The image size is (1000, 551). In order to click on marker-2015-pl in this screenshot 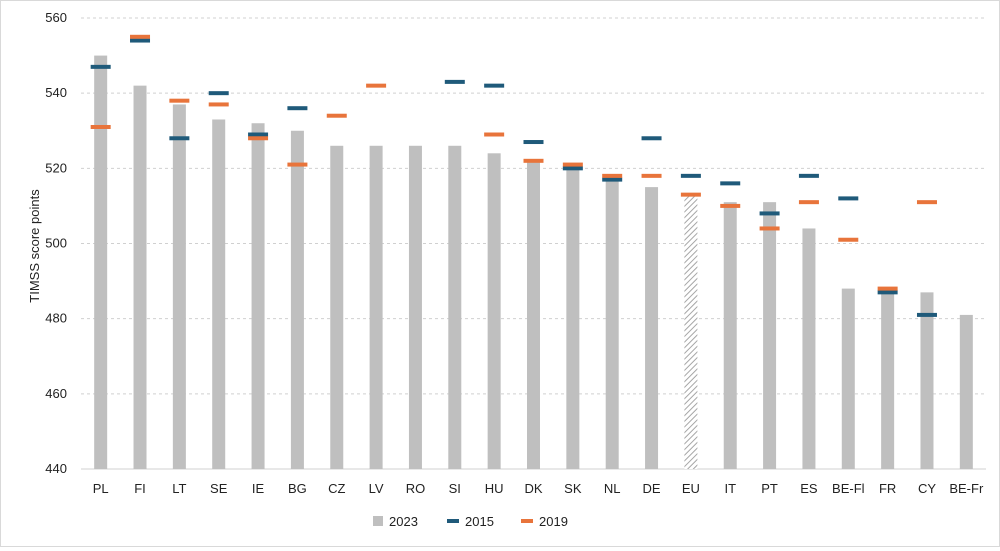, I will do `click(100, 66)`.